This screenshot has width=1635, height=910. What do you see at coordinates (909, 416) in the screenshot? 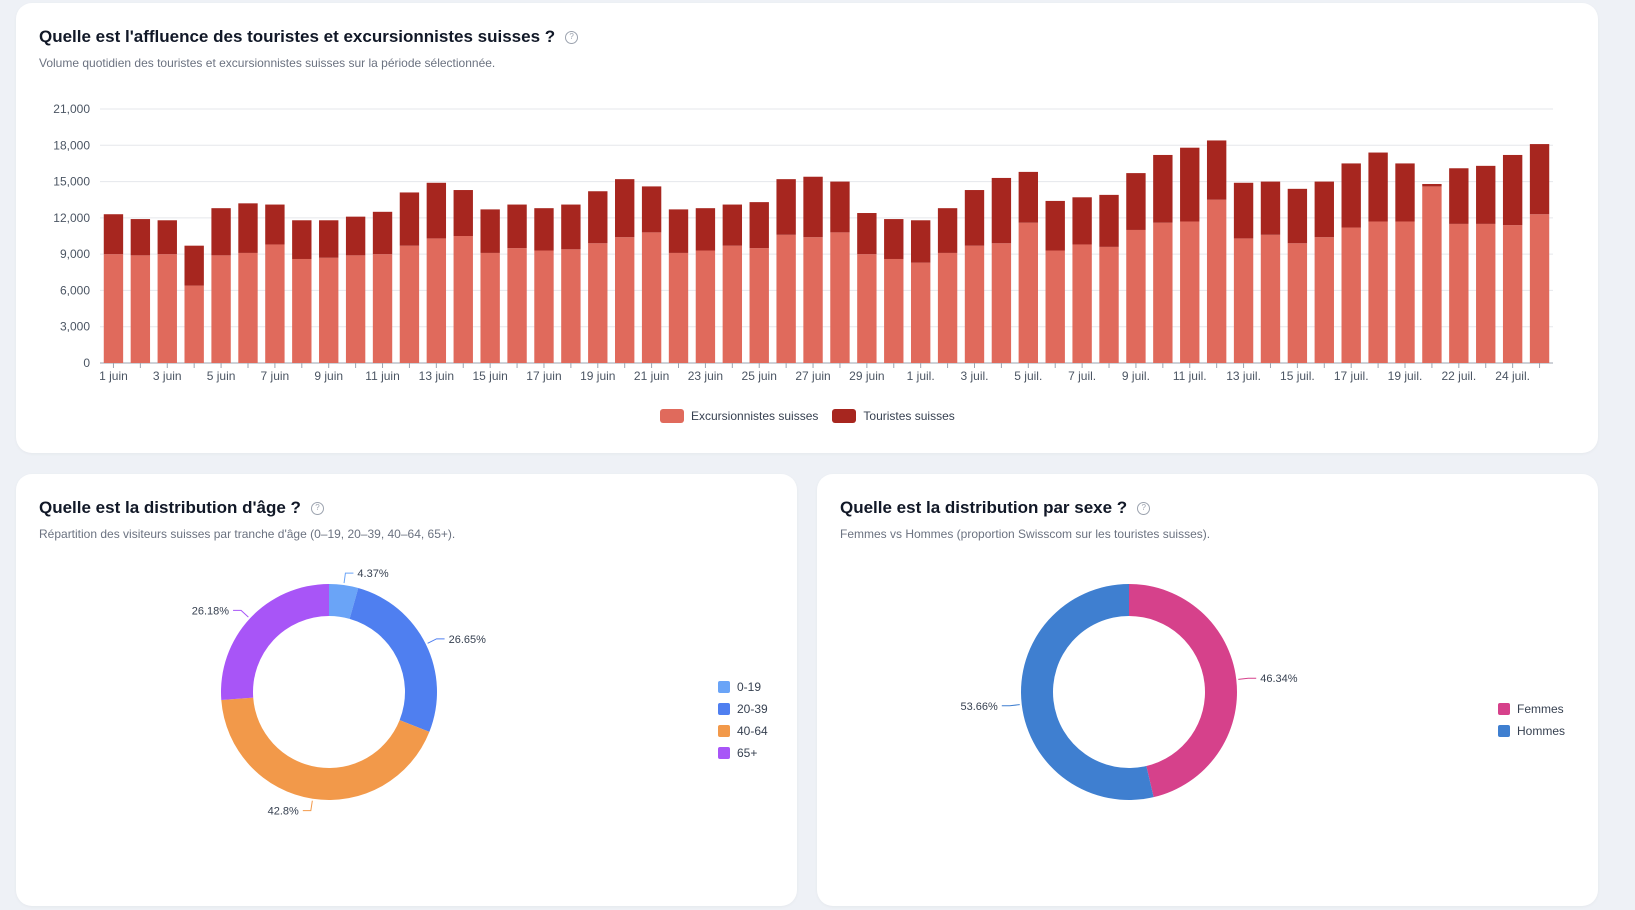
I see `legend-label: Touristes suisses` at bounding box center [909, 416].